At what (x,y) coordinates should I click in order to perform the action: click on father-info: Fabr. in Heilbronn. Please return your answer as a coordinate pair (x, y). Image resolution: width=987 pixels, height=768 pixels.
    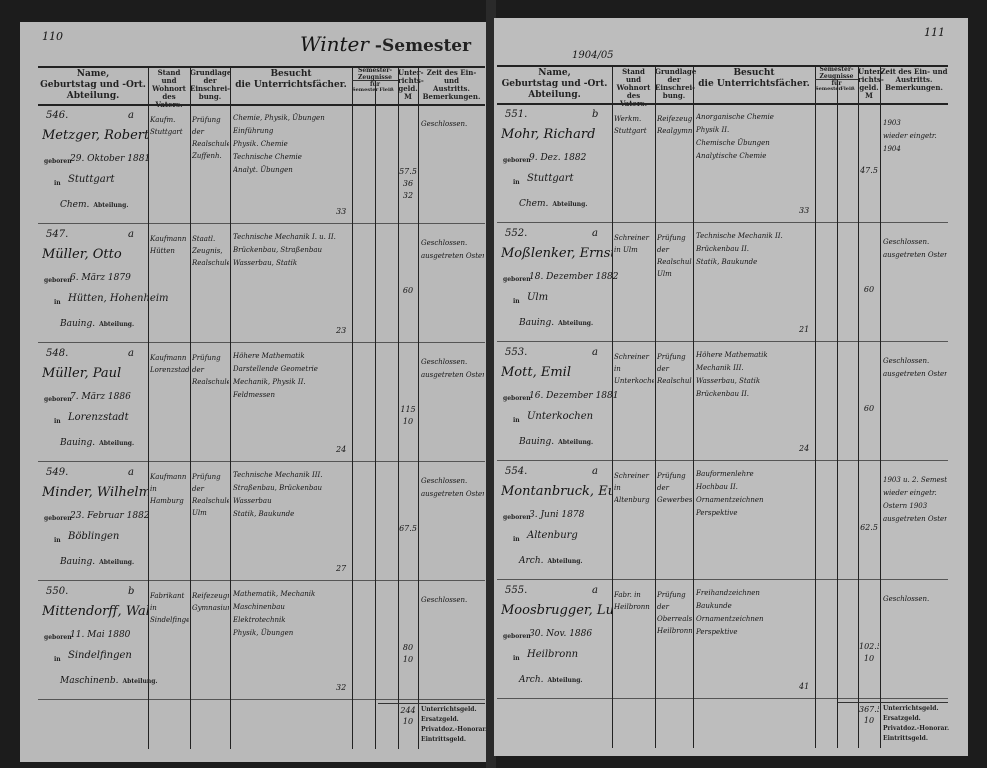
    Looking at the image, I should click on (632, 601).